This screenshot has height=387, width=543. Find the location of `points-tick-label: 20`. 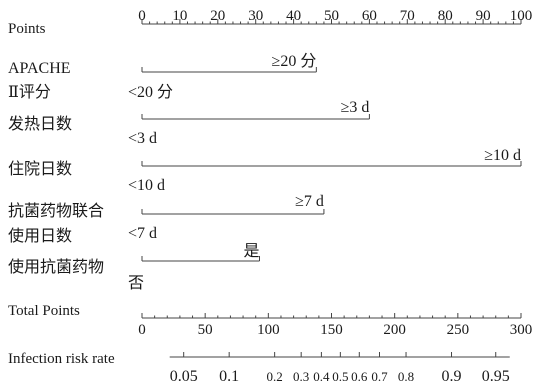

points-tick-label: 20 is located at coordinates (217, 16).